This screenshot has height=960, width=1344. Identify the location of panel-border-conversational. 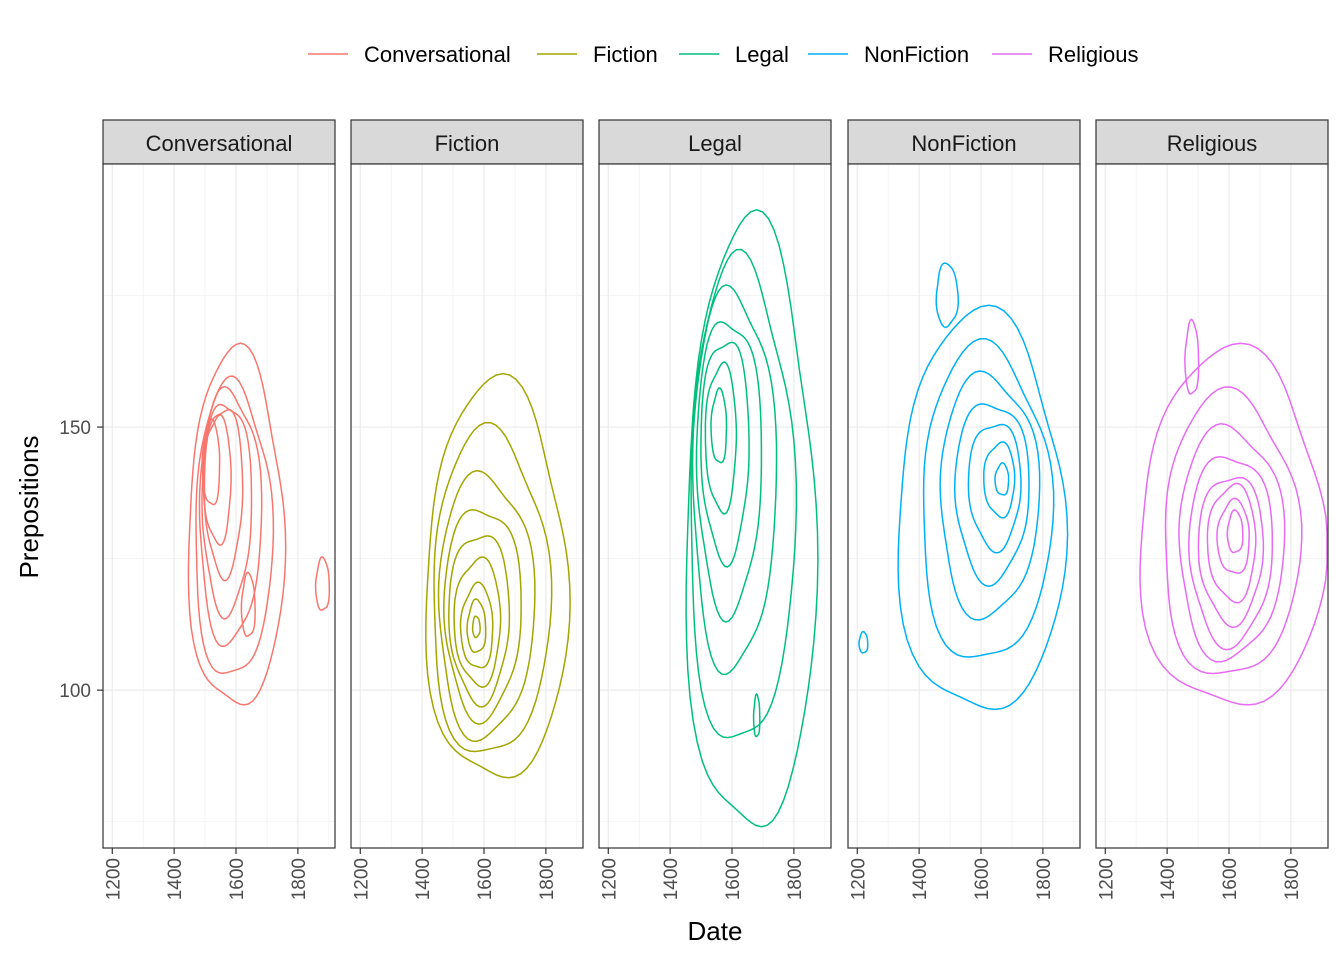
(219, 506).